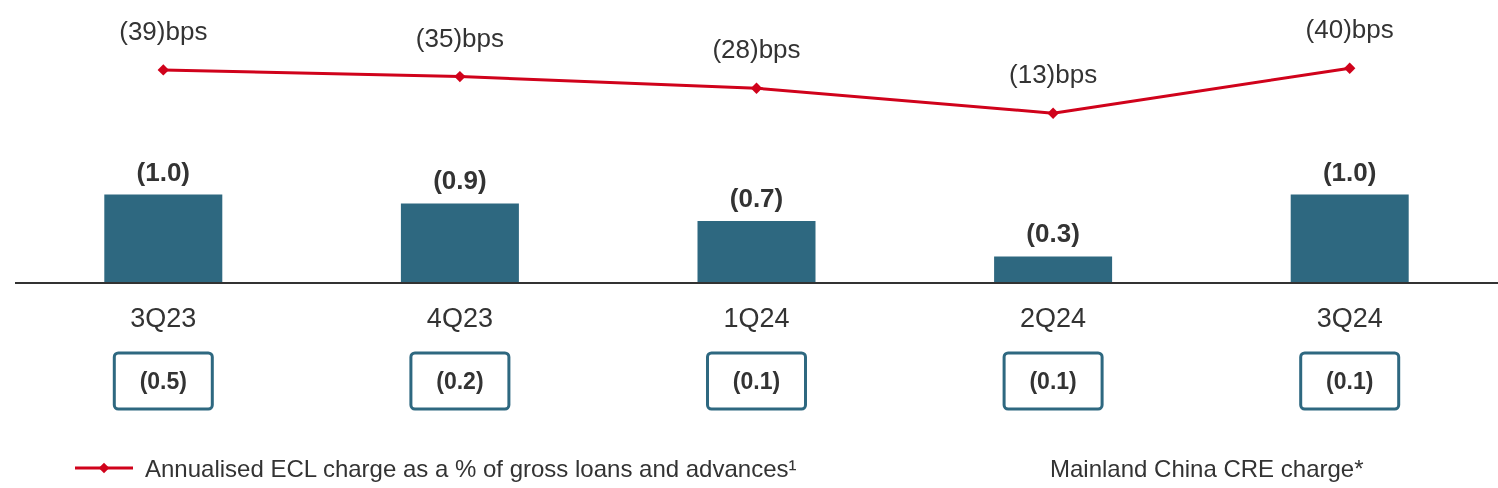  What do you see at coordinates (163, 318) in the screenshot?
I see `x-tick-label: 3Q23` at bounding box center [163, 318].